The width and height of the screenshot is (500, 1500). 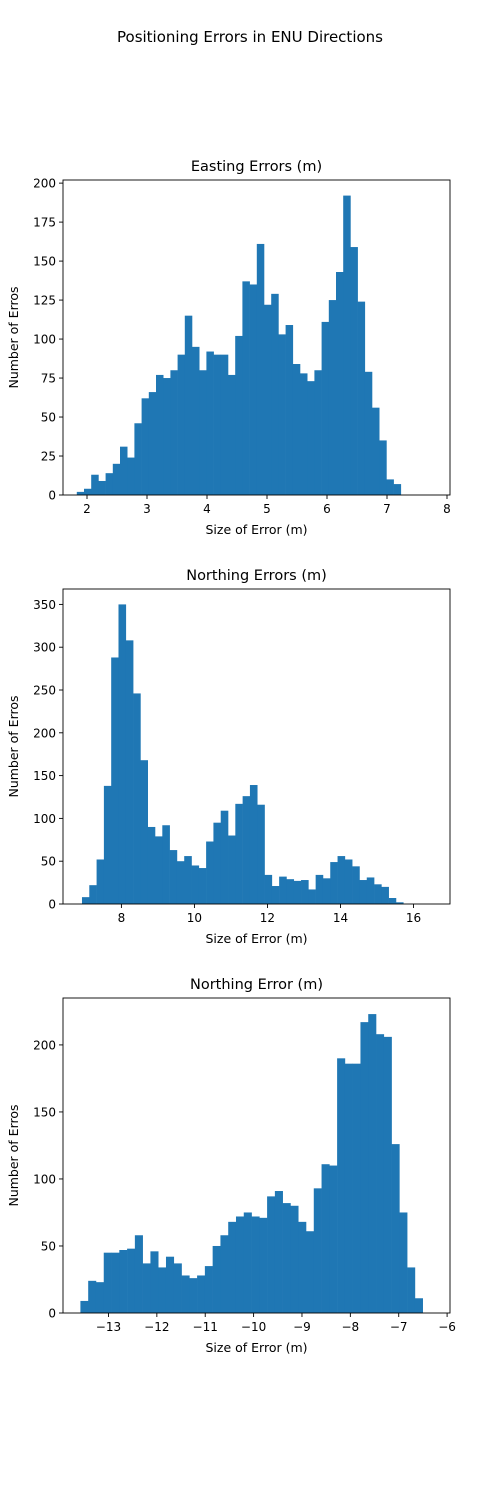 What do you see at coordinates (205, 1327) in the screenshot?
I see `x-tick-label: −11` at bounding box center [205, 1327].